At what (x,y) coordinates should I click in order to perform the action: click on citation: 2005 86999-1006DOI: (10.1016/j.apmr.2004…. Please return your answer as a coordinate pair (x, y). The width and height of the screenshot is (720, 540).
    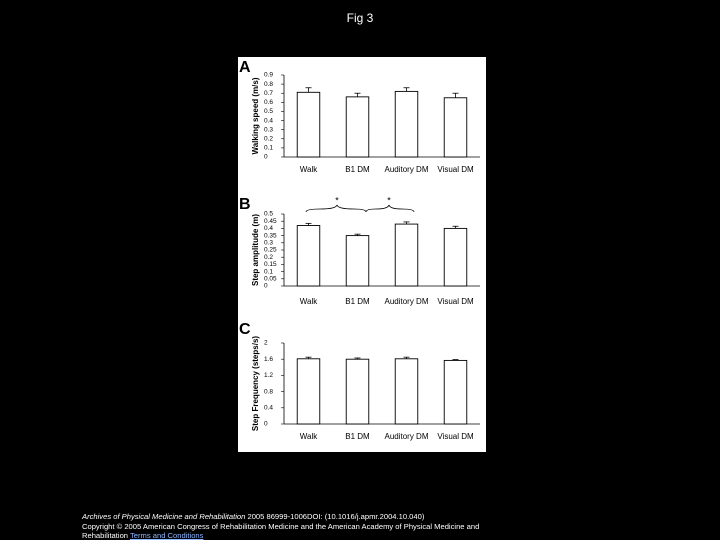
    Looking at the image, I should click on (336, 516).